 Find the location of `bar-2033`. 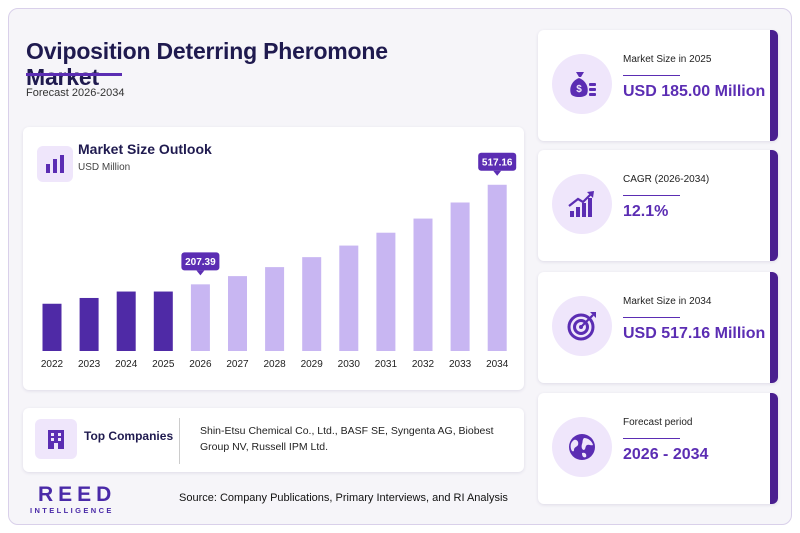

bar-2033 is located at coordinates (460, 276).